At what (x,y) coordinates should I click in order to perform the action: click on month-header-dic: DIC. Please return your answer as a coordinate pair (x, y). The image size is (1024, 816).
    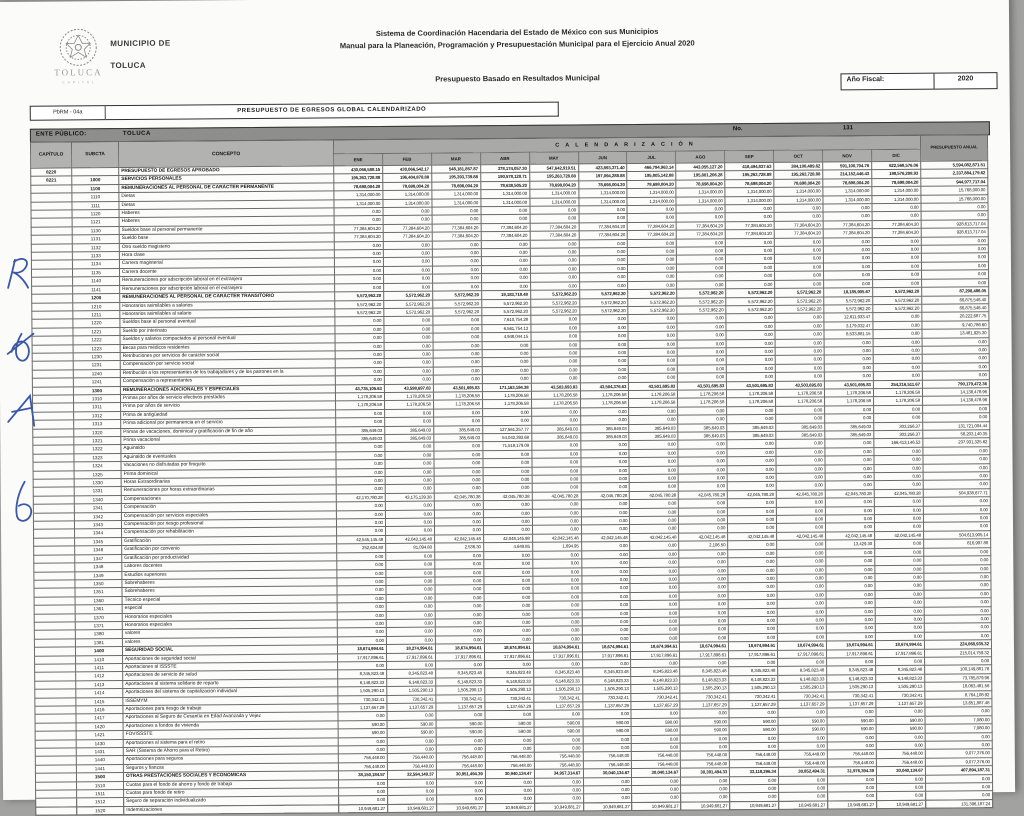
    Looking at the image, I should click on (896, 155).